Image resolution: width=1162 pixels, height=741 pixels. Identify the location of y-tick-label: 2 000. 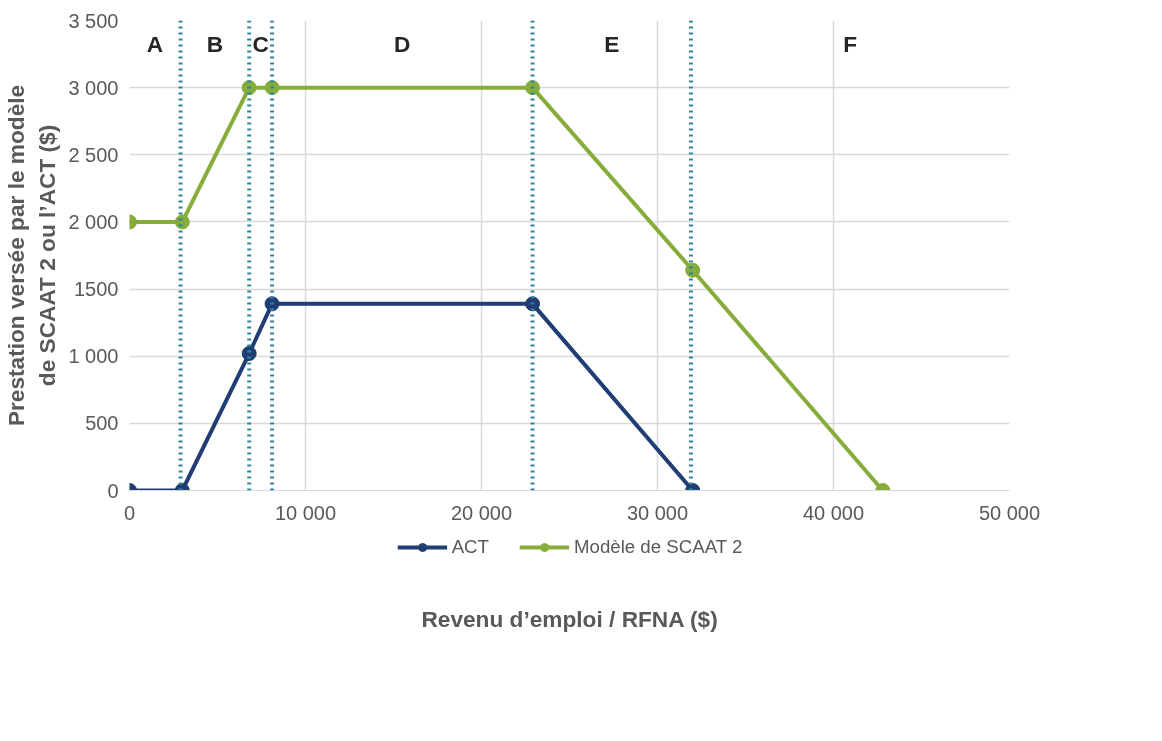
(93, 221).